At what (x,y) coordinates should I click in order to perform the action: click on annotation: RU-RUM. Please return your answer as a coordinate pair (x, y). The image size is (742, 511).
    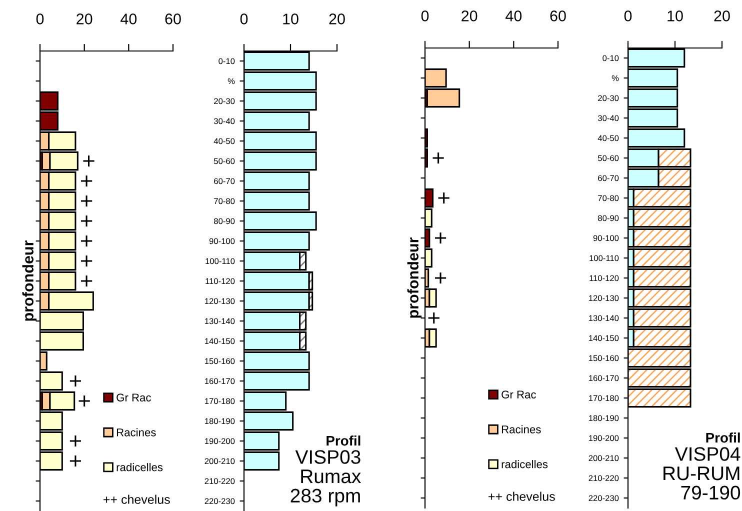
    Looking at the image, I should click on (702, 473).